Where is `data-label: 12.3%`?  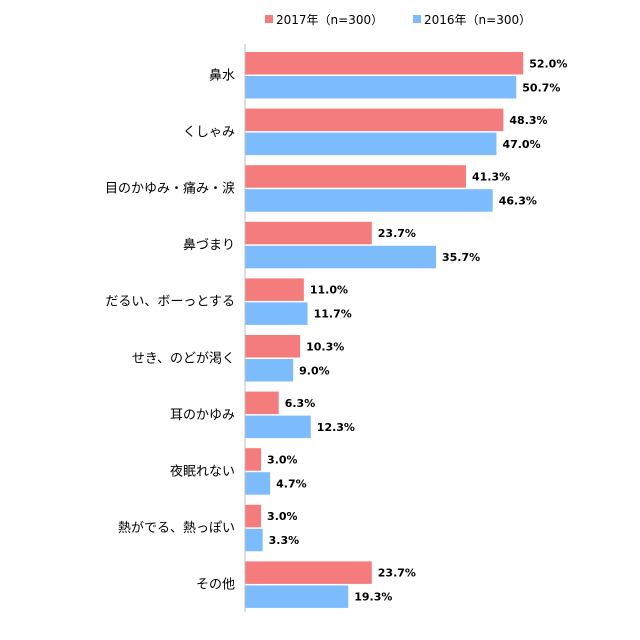
data-label: 12.3% is located at coordinates (336, 427).